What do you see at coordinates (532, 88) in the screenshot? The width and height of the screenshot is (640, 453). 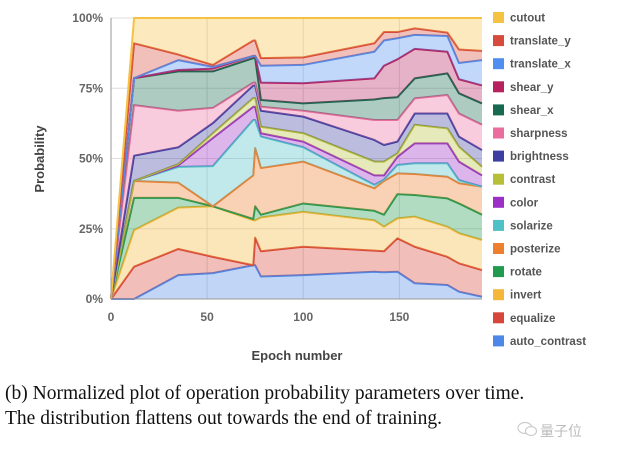 I see `legend-label-shear_y: shear_y` at bounding box center [532, 88].